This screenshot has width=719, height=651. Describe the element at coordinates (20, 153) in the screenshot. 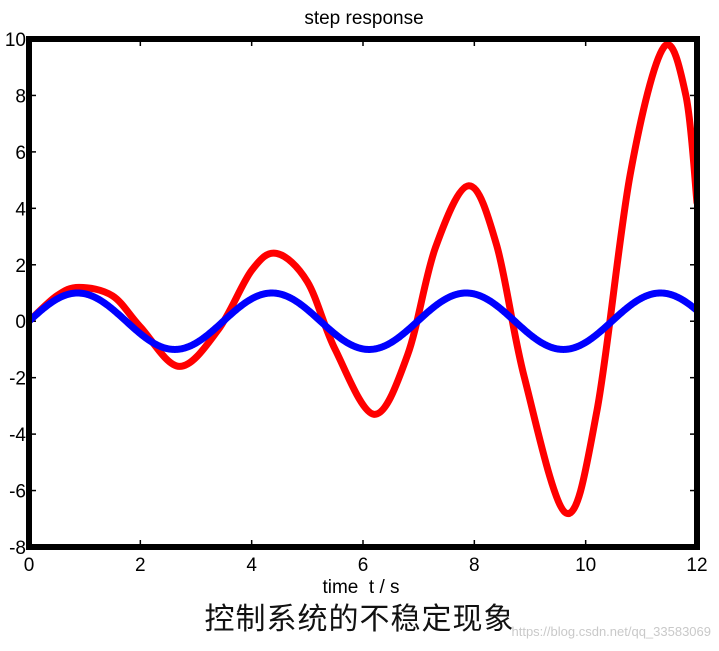

I see `y-tick-label: 6` at that location.